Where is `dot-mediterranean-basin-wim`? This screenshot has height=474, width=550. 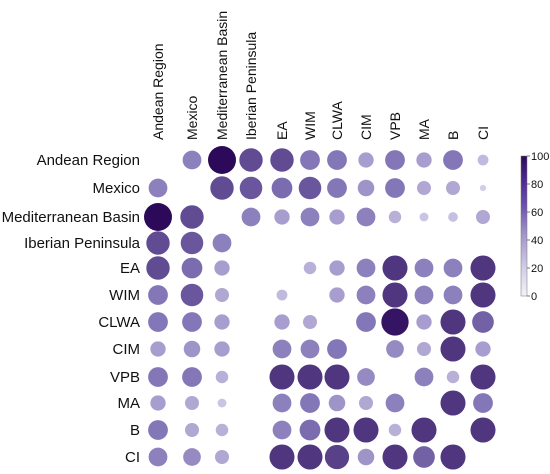 dot-mediterranean-basin-wim is located at coordinates (310, 217).